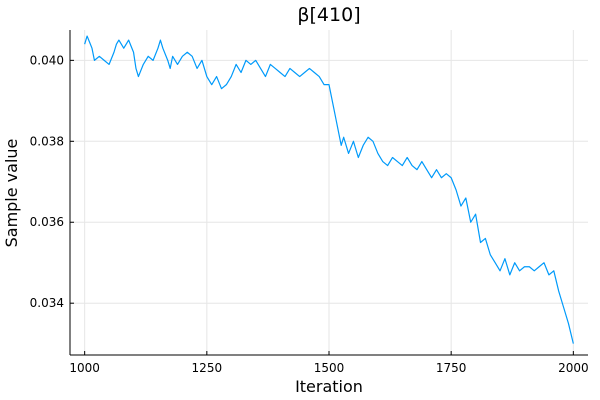  Describe the element at coordinates (11, 193) in the screenshot. I see `y-axis-label: Sample value` at that location.